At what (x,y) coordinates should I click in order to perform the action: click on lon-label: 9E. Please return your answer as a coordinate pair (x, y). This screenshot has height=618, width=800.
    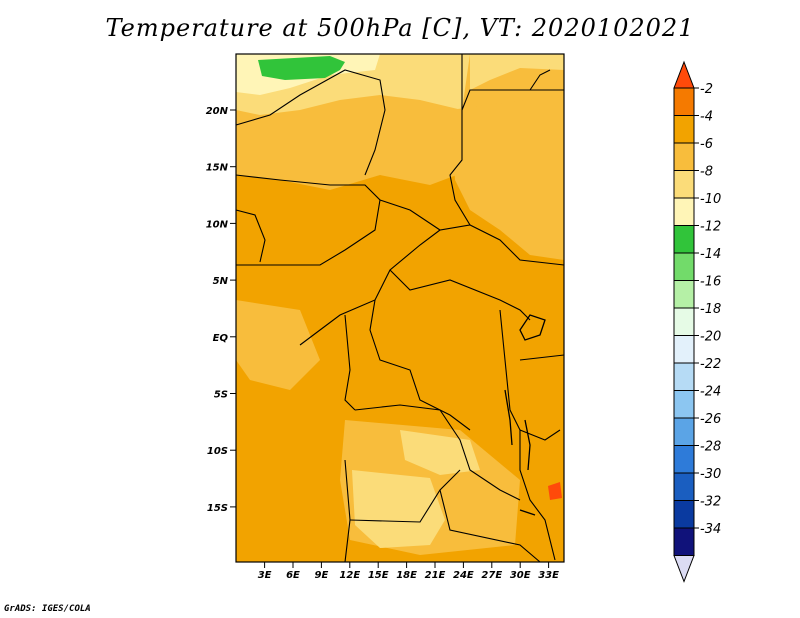
    Looking at the image, I should click on (322, 575).